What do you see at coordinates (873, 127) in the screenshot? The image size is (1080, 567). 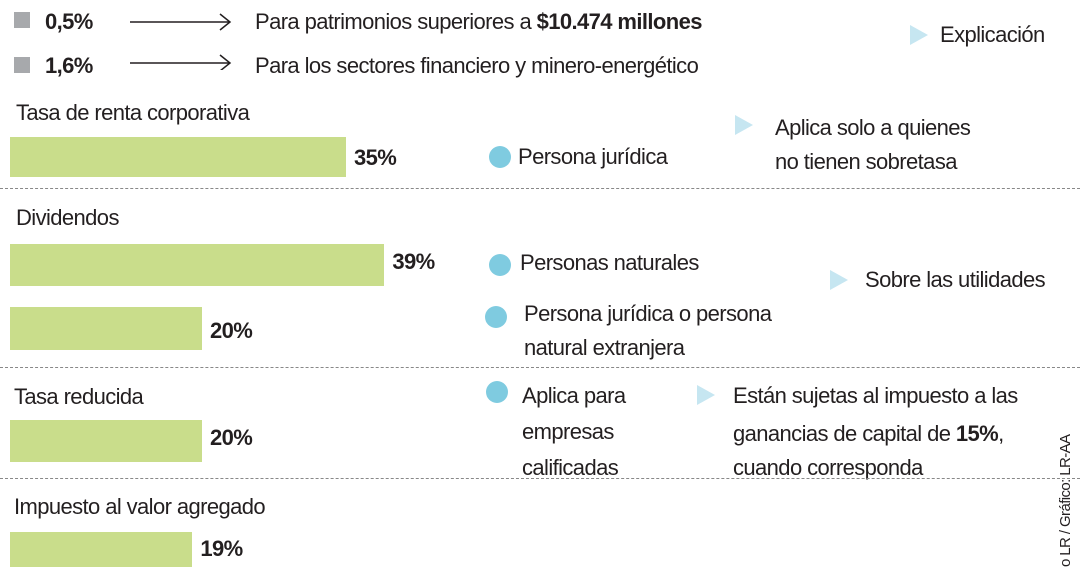 I see `note: Aplica solo a quienes` at bounding box center [873, 127].